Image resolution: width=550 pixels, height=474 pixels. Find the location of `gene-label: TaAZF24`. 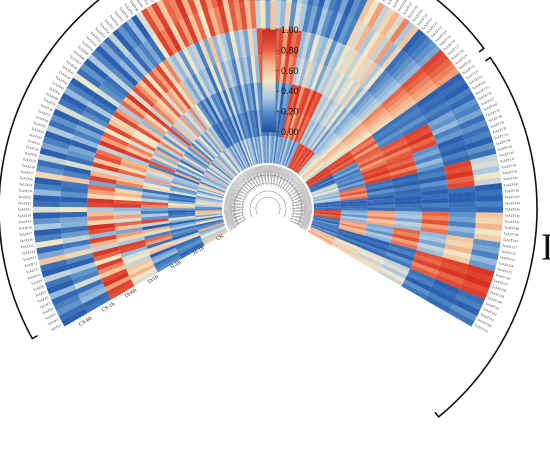

gene-label: TaAZF24 is located at coordinates (25, 191).